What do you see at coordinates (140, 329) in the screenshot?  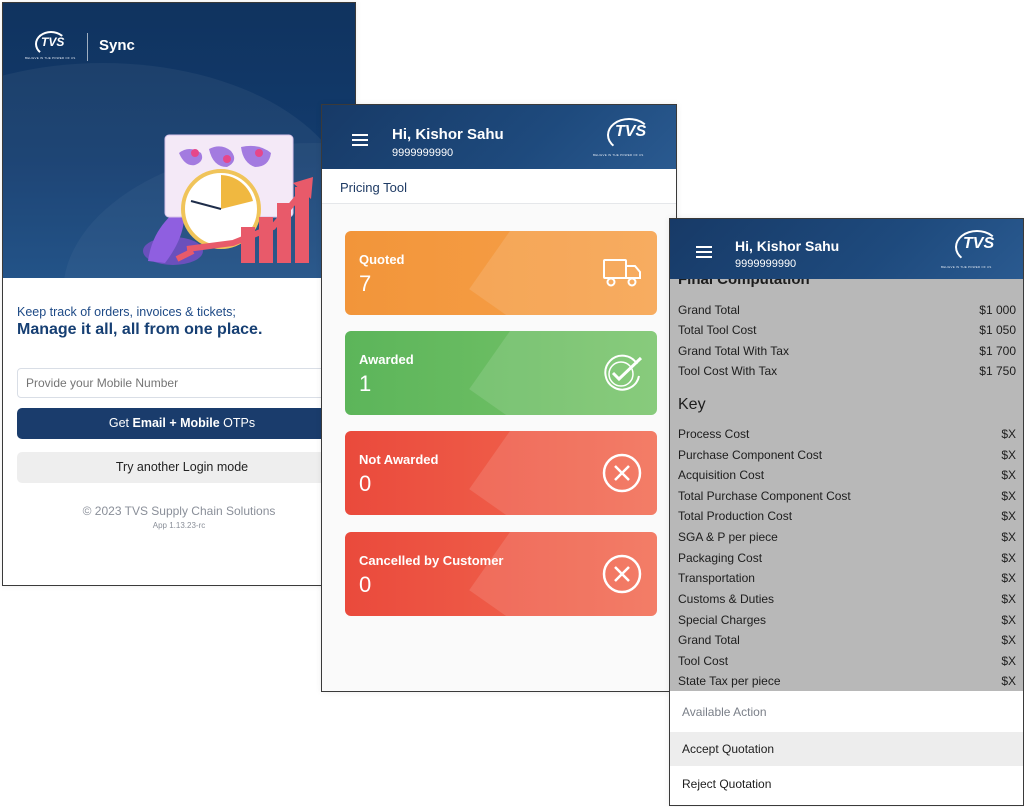 I see `login-headline: Manage it all, all from one place.` at bounding box center [140, 329].